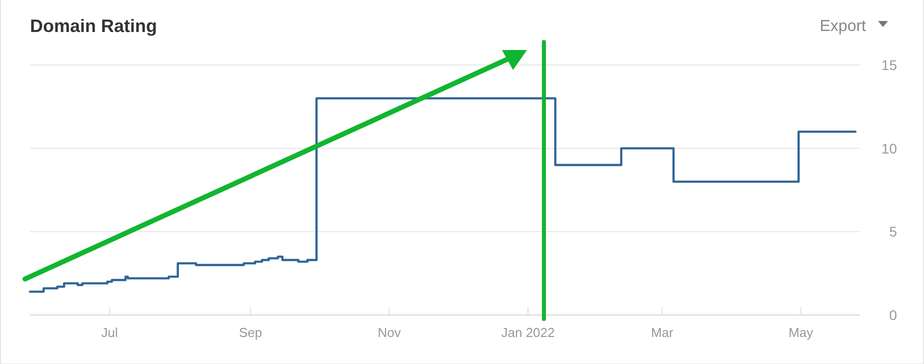  Describe the element at coordinates (94, 26) in the screenshot. I see `chart-title: Domain Rating` at that location.